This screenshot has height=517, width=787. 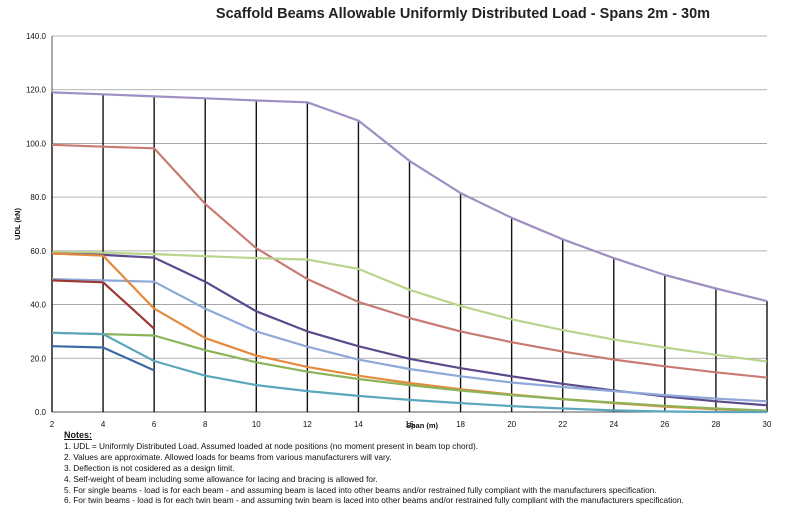 What do you see at coordinates (767, 424) in the screenshot?
I see `x-tick-label: 30` at bounding box center [767, 424].